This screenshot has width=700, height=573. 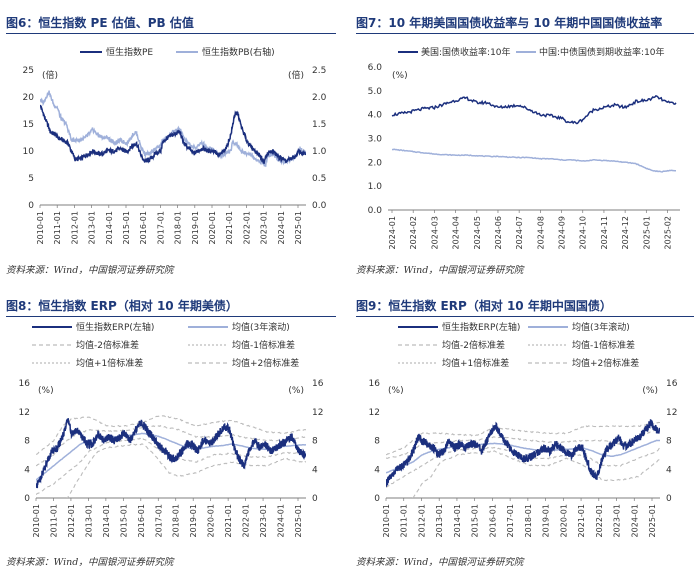 I want to click on fig6-xtick-label: 2012-01, so click(x=74, y=227).